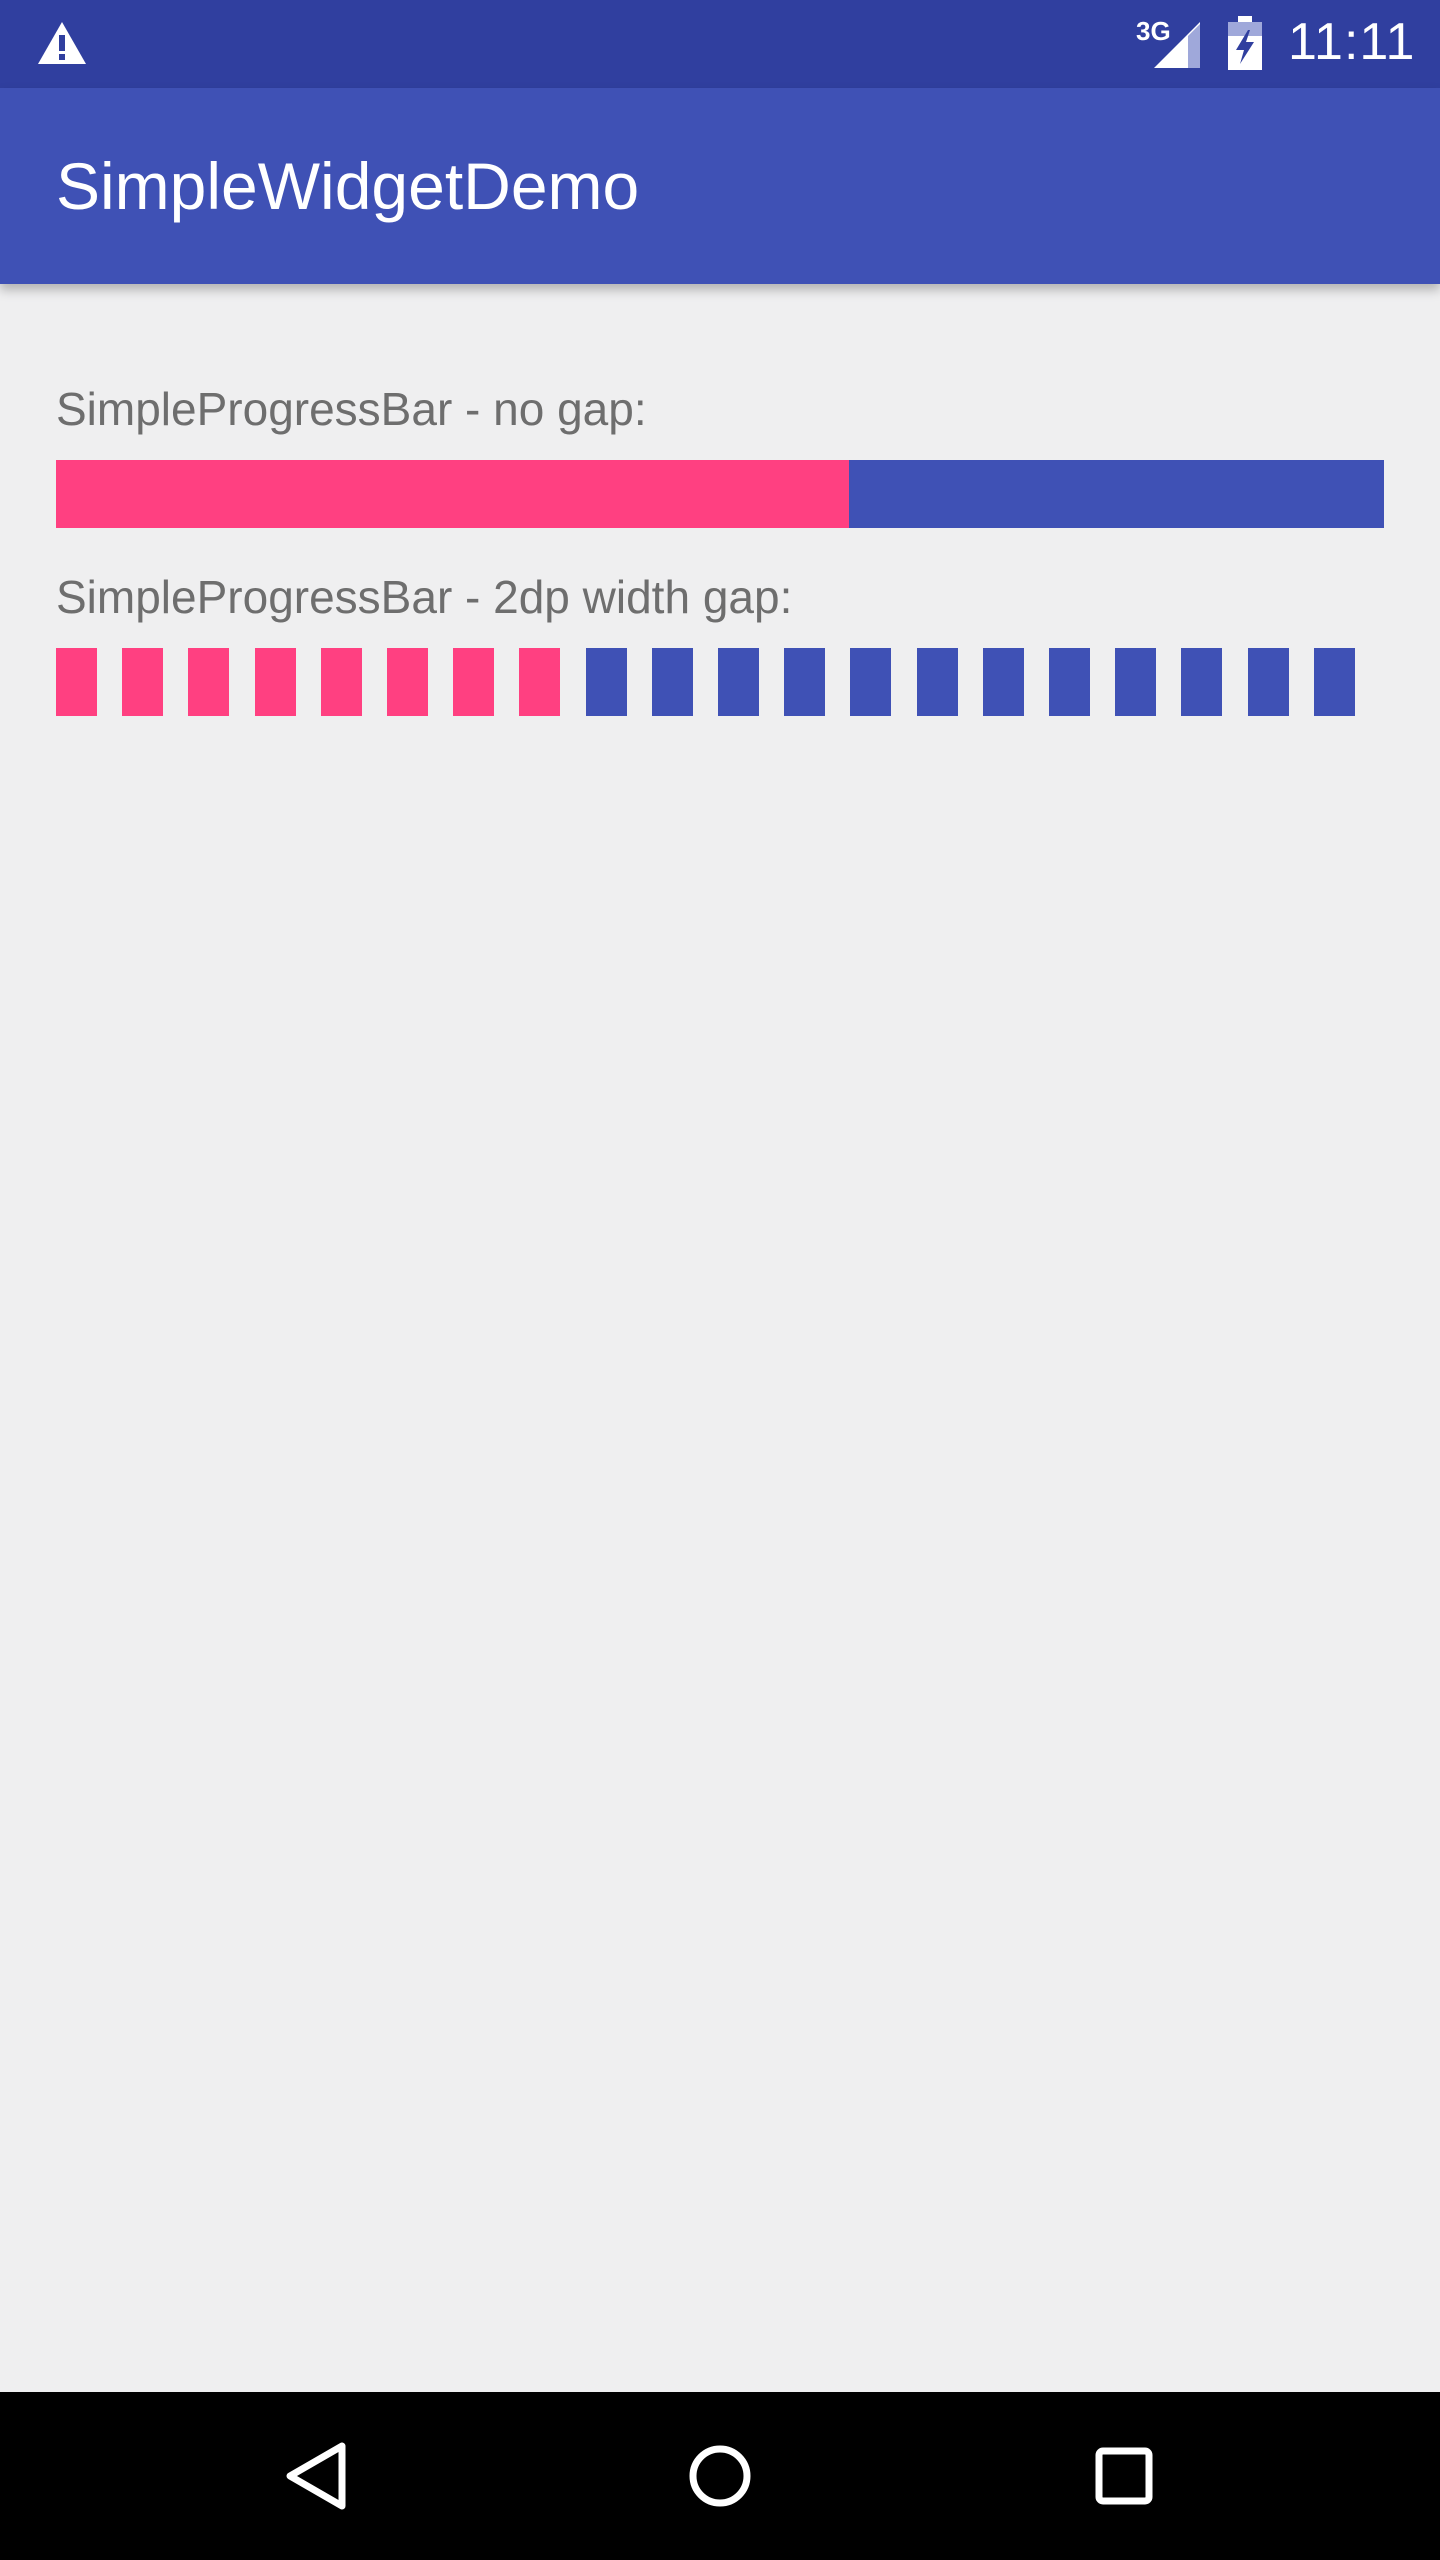 Image resolution: width=1440 pixels, height=2560 pixels. Describe the element at coordinates (351, 409) in the screenshot. I see `progress-no-gap-label: SimpleProgressBar - no gap:` at that location.